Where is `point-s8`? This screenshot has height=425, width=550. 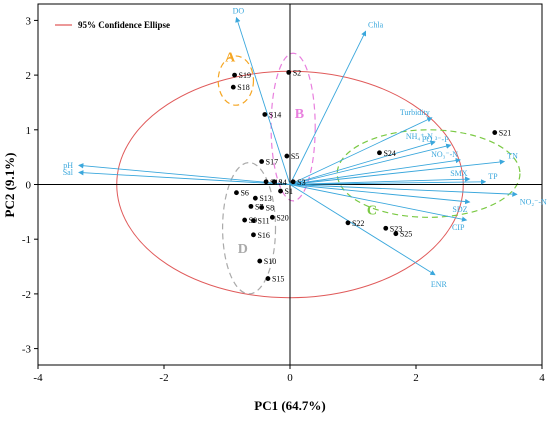
point-s8 is located at coordinates (262, 207).